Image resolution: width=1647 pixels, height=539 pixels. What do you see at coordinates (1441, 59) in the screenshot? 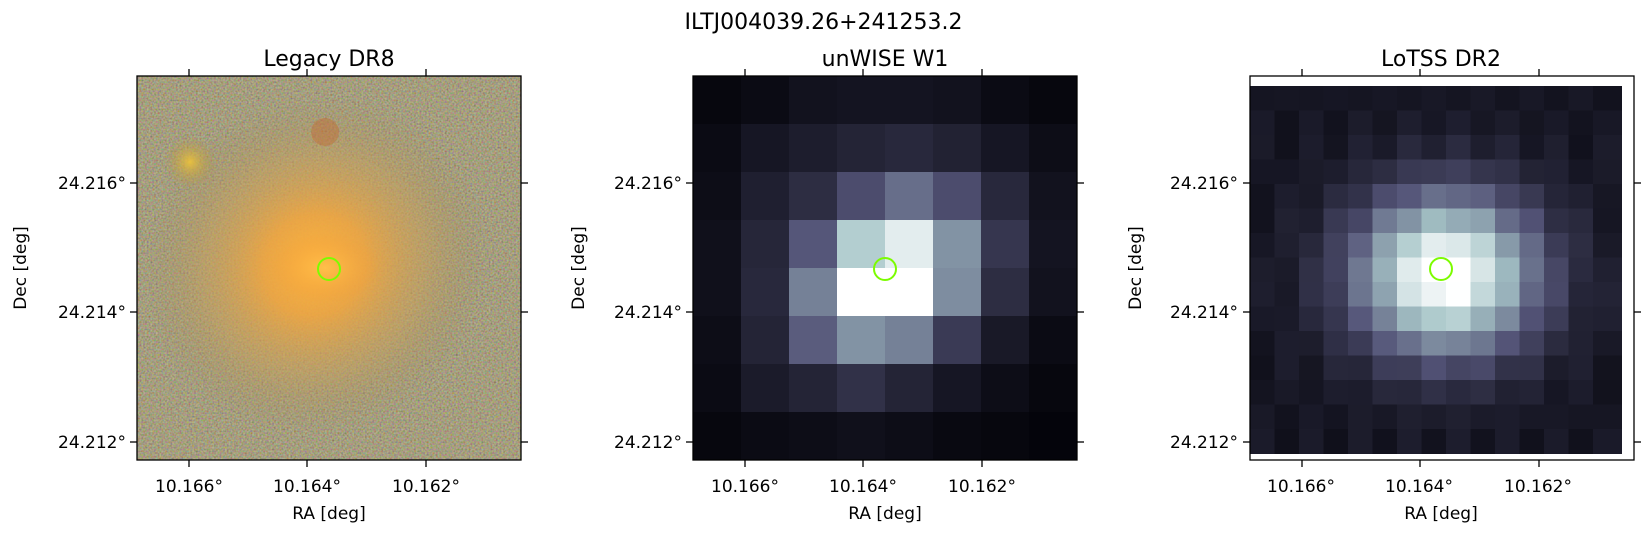
I see `panel-title-lotss: LoTSS DR2` at bounding box center [1441, 59].